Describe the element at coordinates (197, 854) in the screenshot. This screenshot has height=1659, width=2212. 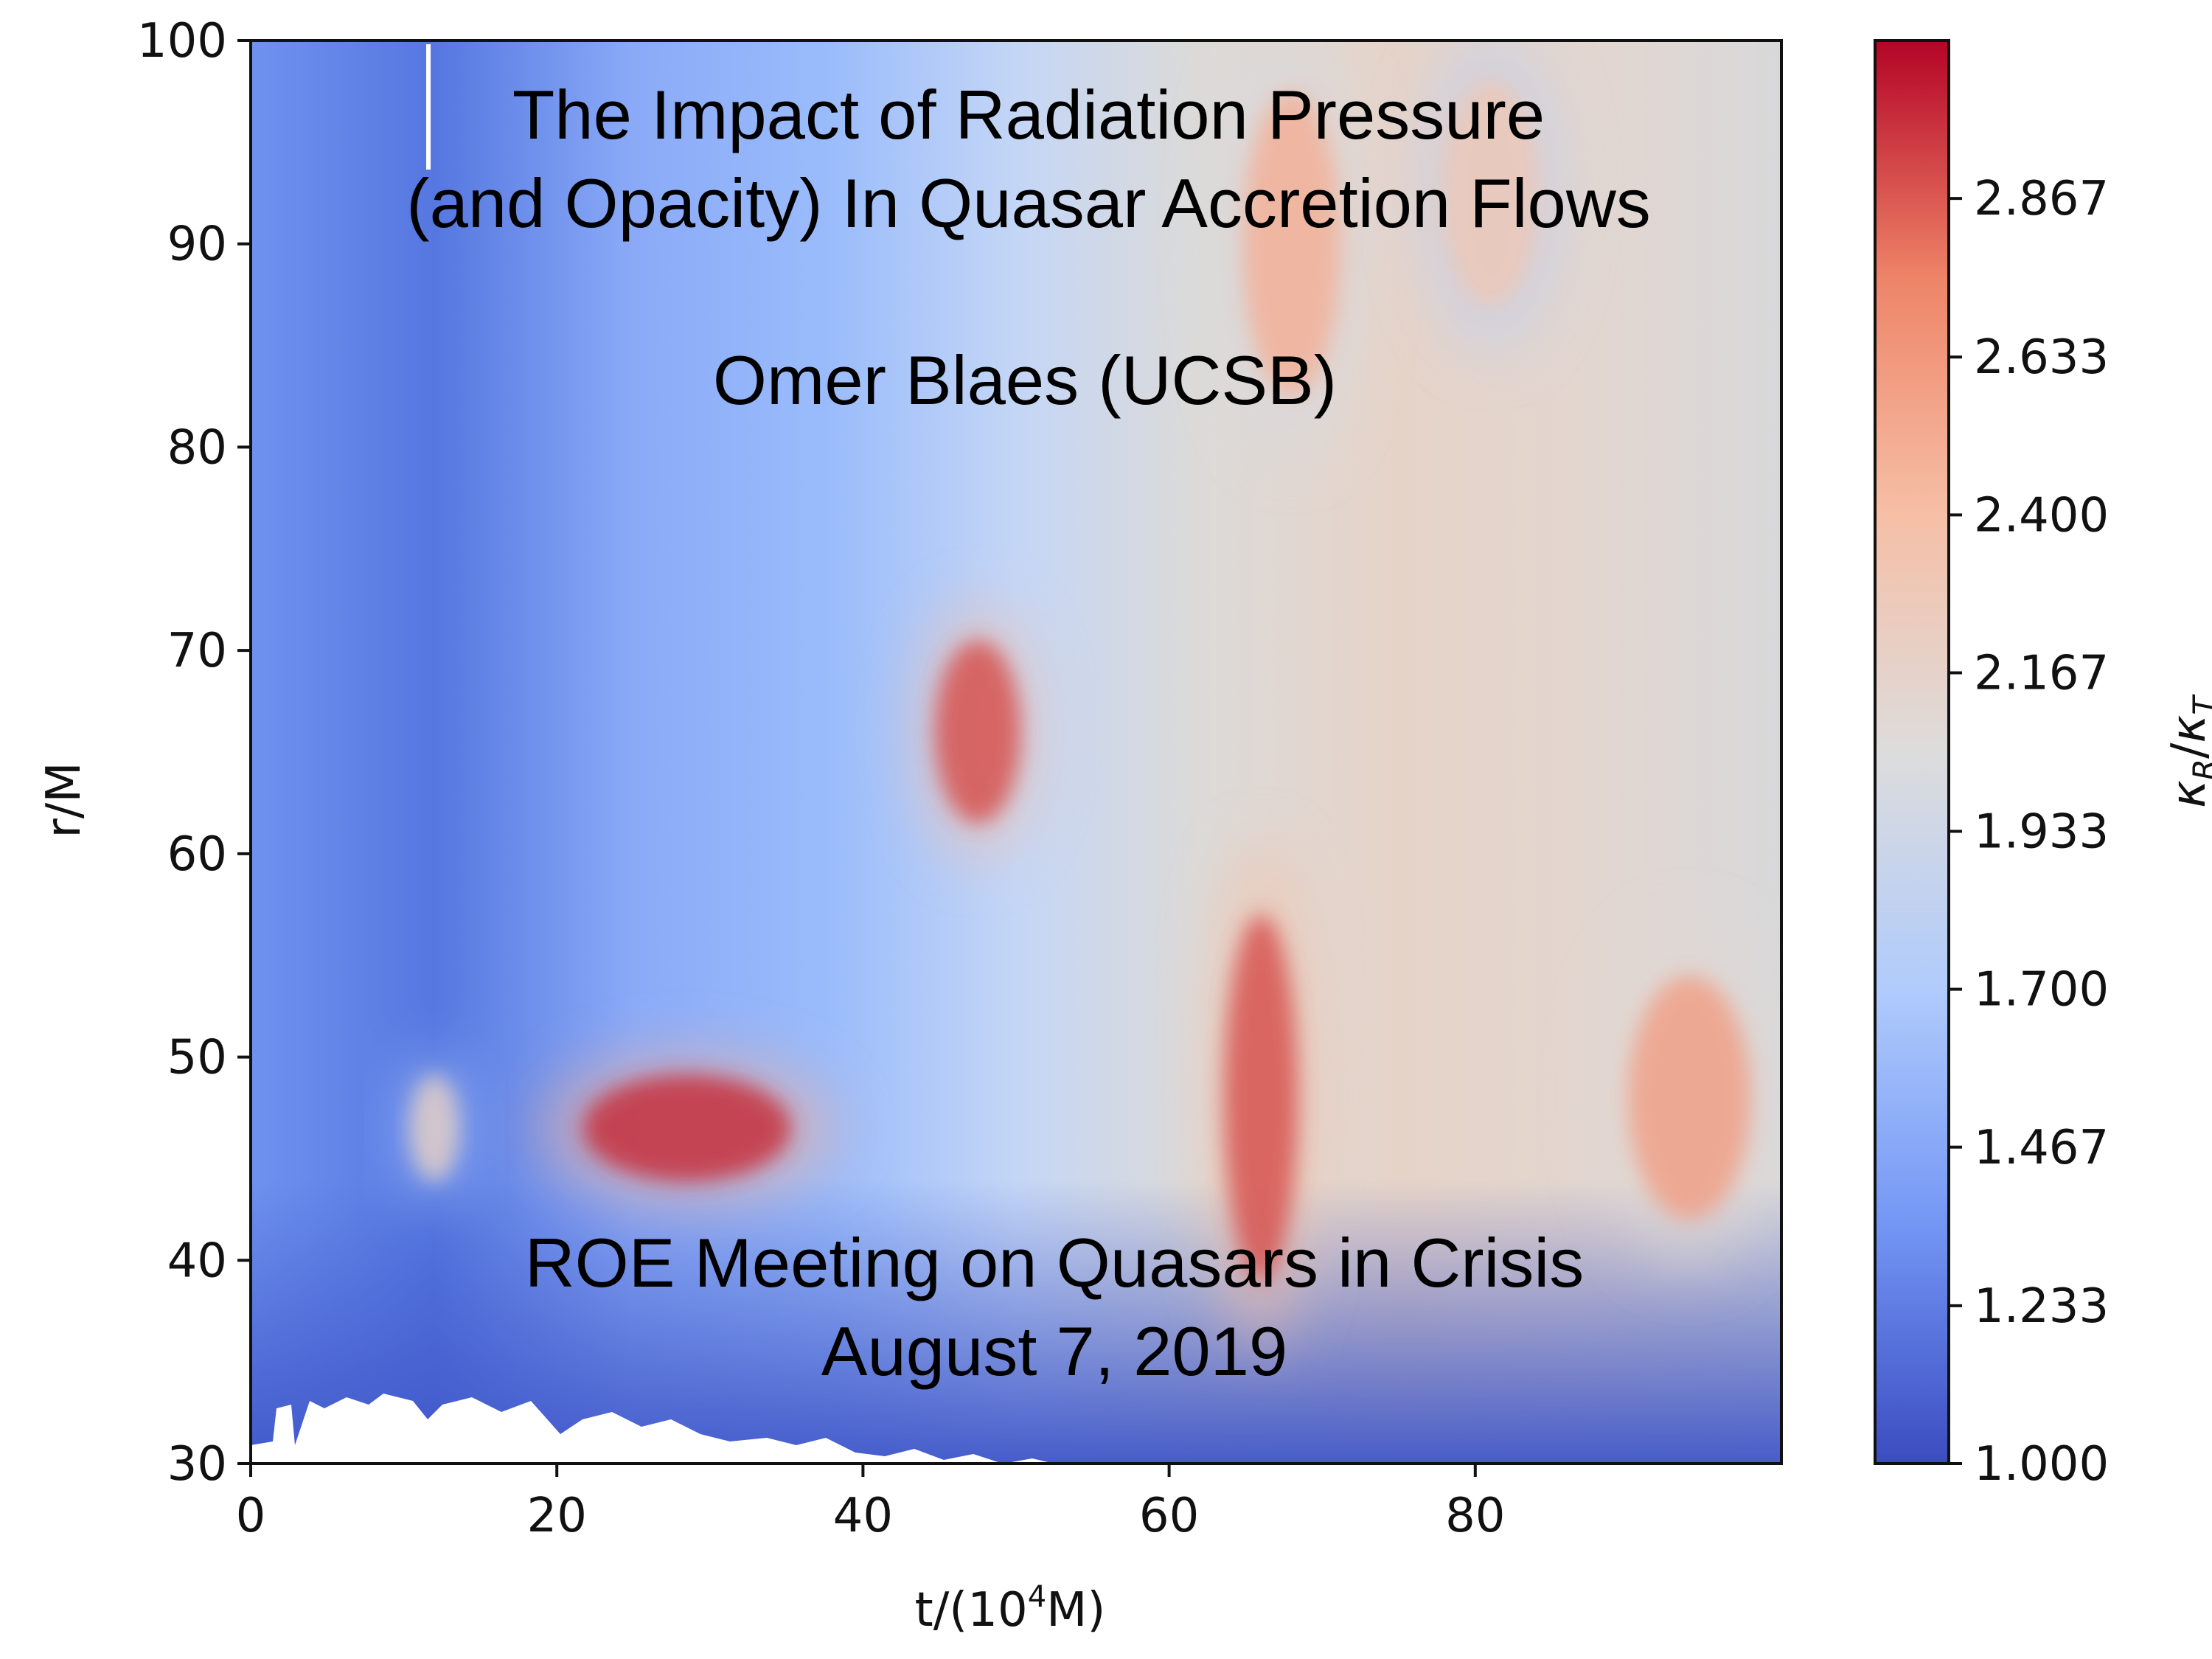
I see `y-tick-label: 60` at that location.